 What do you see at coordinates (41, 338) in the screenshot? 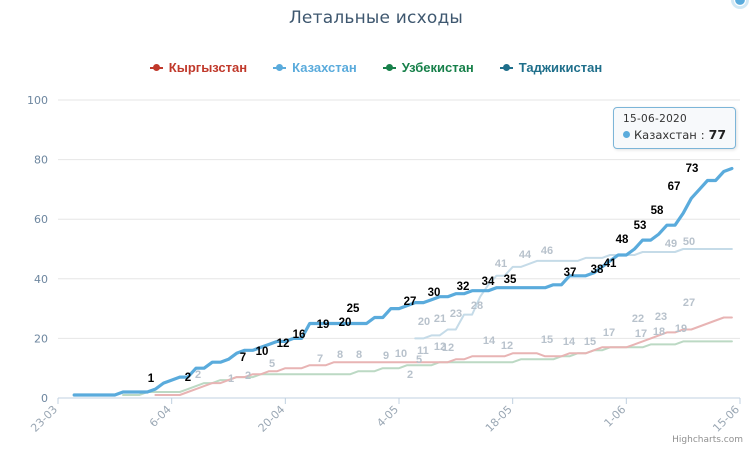
I see `y-axis-tick-label: 20` at bounding box center [41, 338].